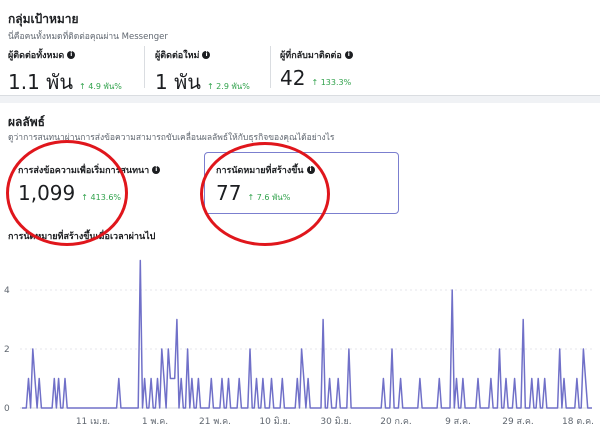 The image size is (600, 440). Describe the element at coordinates (458, 422) in the screenshot. I see `x-tick-label: 9 ส.ค.` at that location.